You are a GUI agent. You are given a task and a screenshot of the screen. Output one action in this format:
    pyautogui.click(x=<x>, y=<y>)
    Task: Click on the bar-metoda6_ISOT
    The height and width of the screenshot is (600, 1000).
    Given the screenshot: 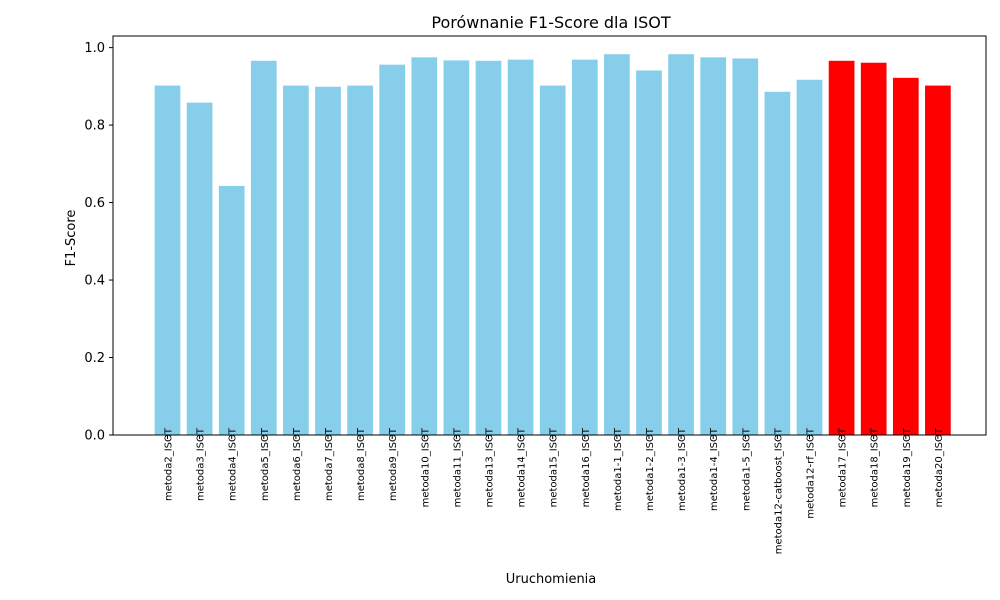 What is the action you would take?
    pyautogui.click(x=296, y=260)
    